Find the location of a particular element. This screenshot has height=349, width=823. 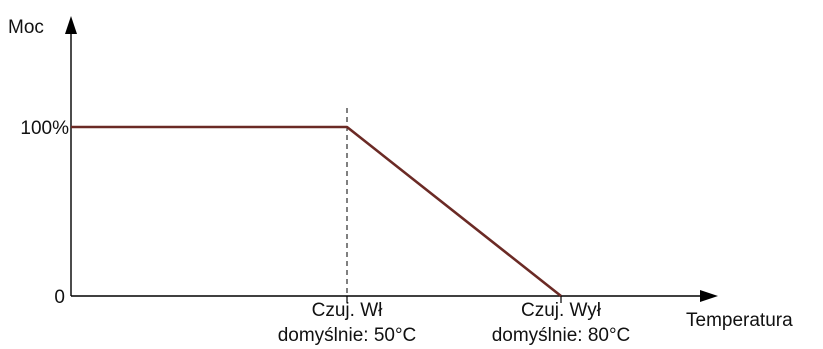

y-axis-arrow-icon is located at coordinates (71, 25).